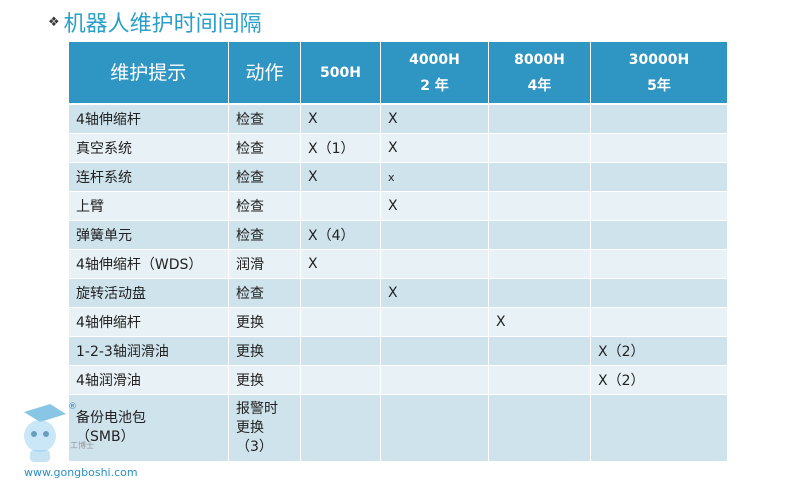  Describe the element at coordinates (539, 322) in the screenshot. I see `cell-8000h: X` at that location.